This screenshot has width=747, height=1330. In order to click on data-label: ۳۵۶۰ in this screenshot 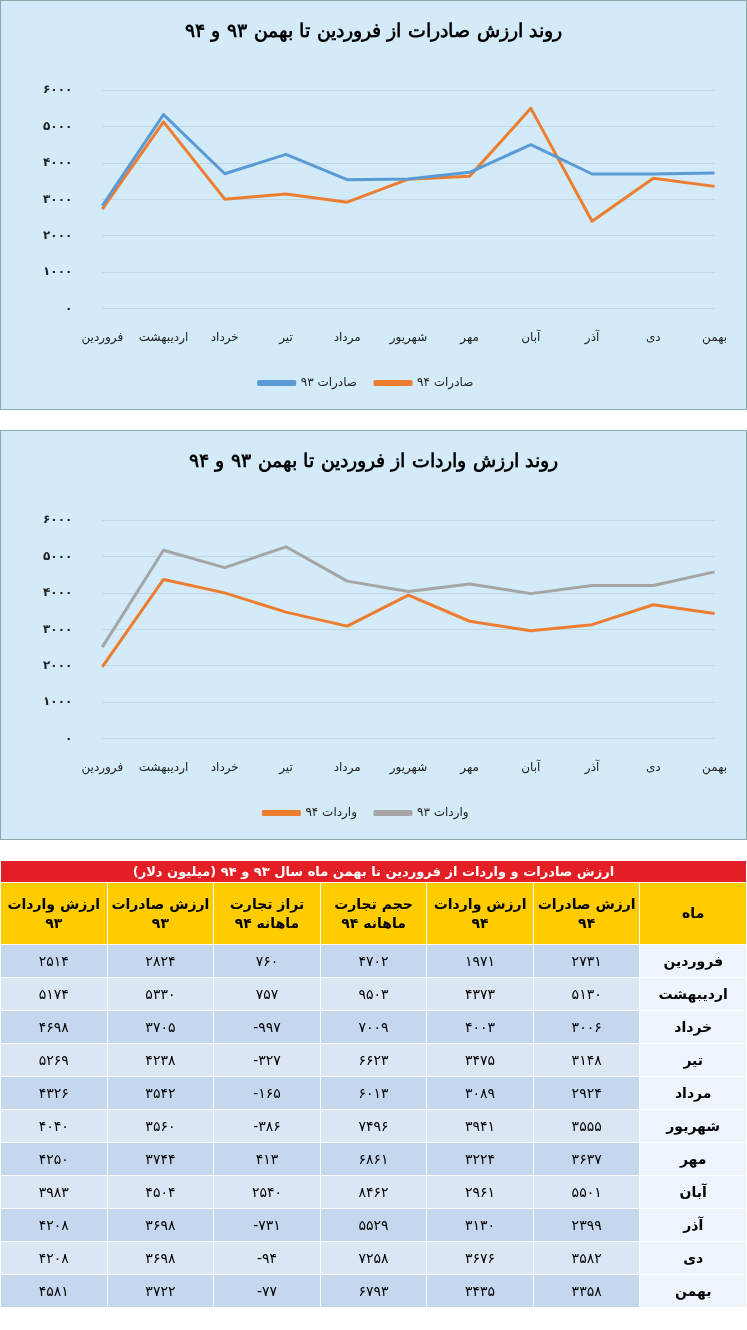, I will do `click(160, 1126)`.